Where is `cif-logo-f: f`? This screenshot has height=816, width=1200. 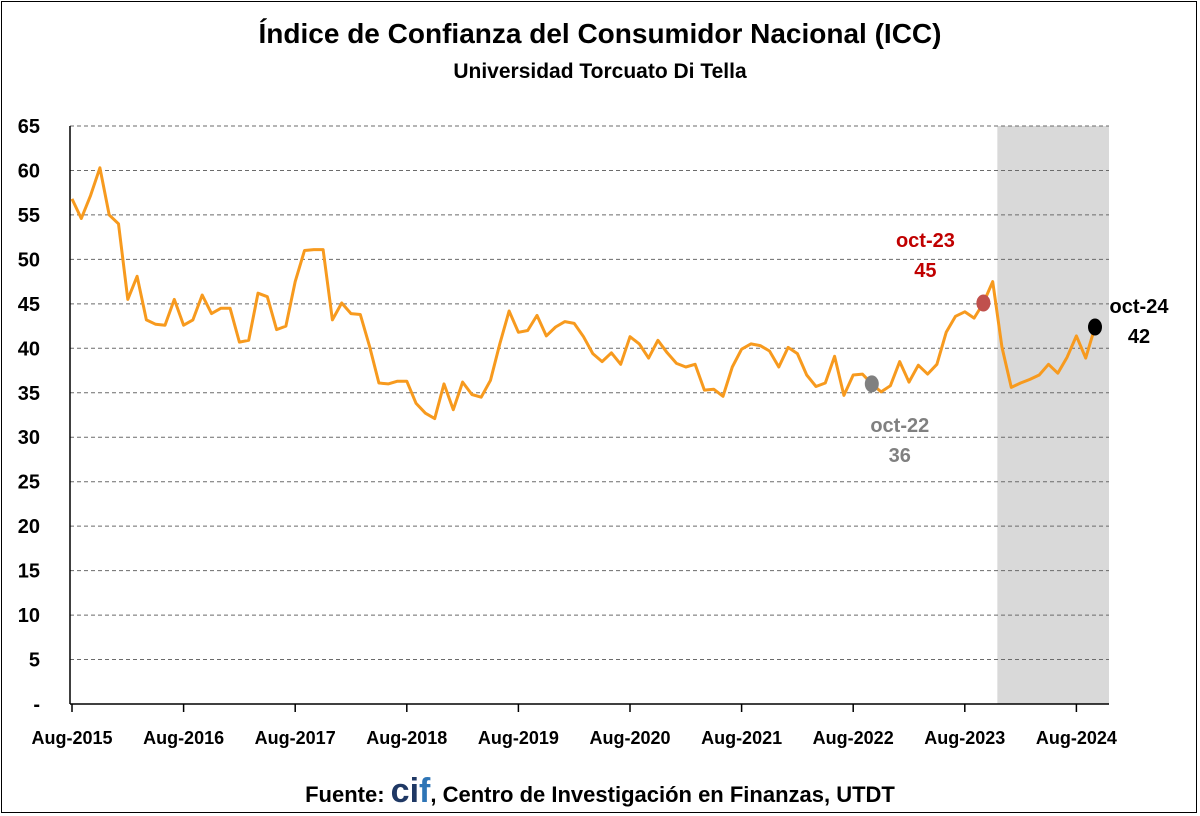 cif-logo-f: f is located at coordinates (425, 791).